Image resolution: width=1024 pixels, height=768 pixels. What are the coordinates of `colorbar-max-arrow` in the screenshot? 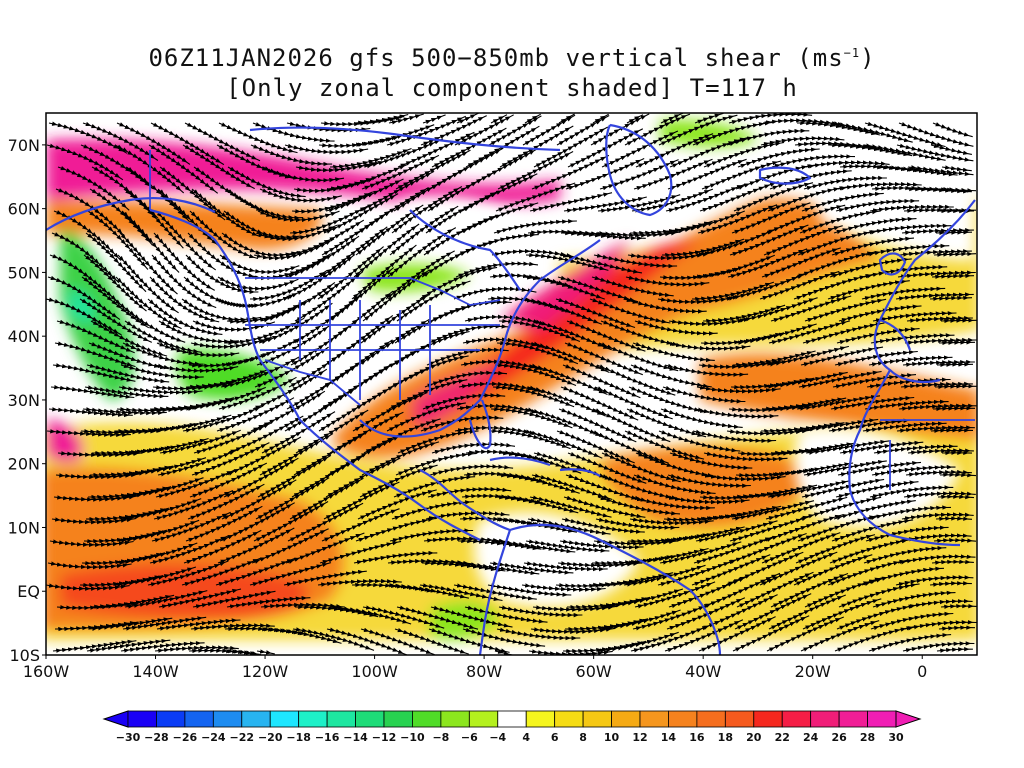 It's located at (908, 719).